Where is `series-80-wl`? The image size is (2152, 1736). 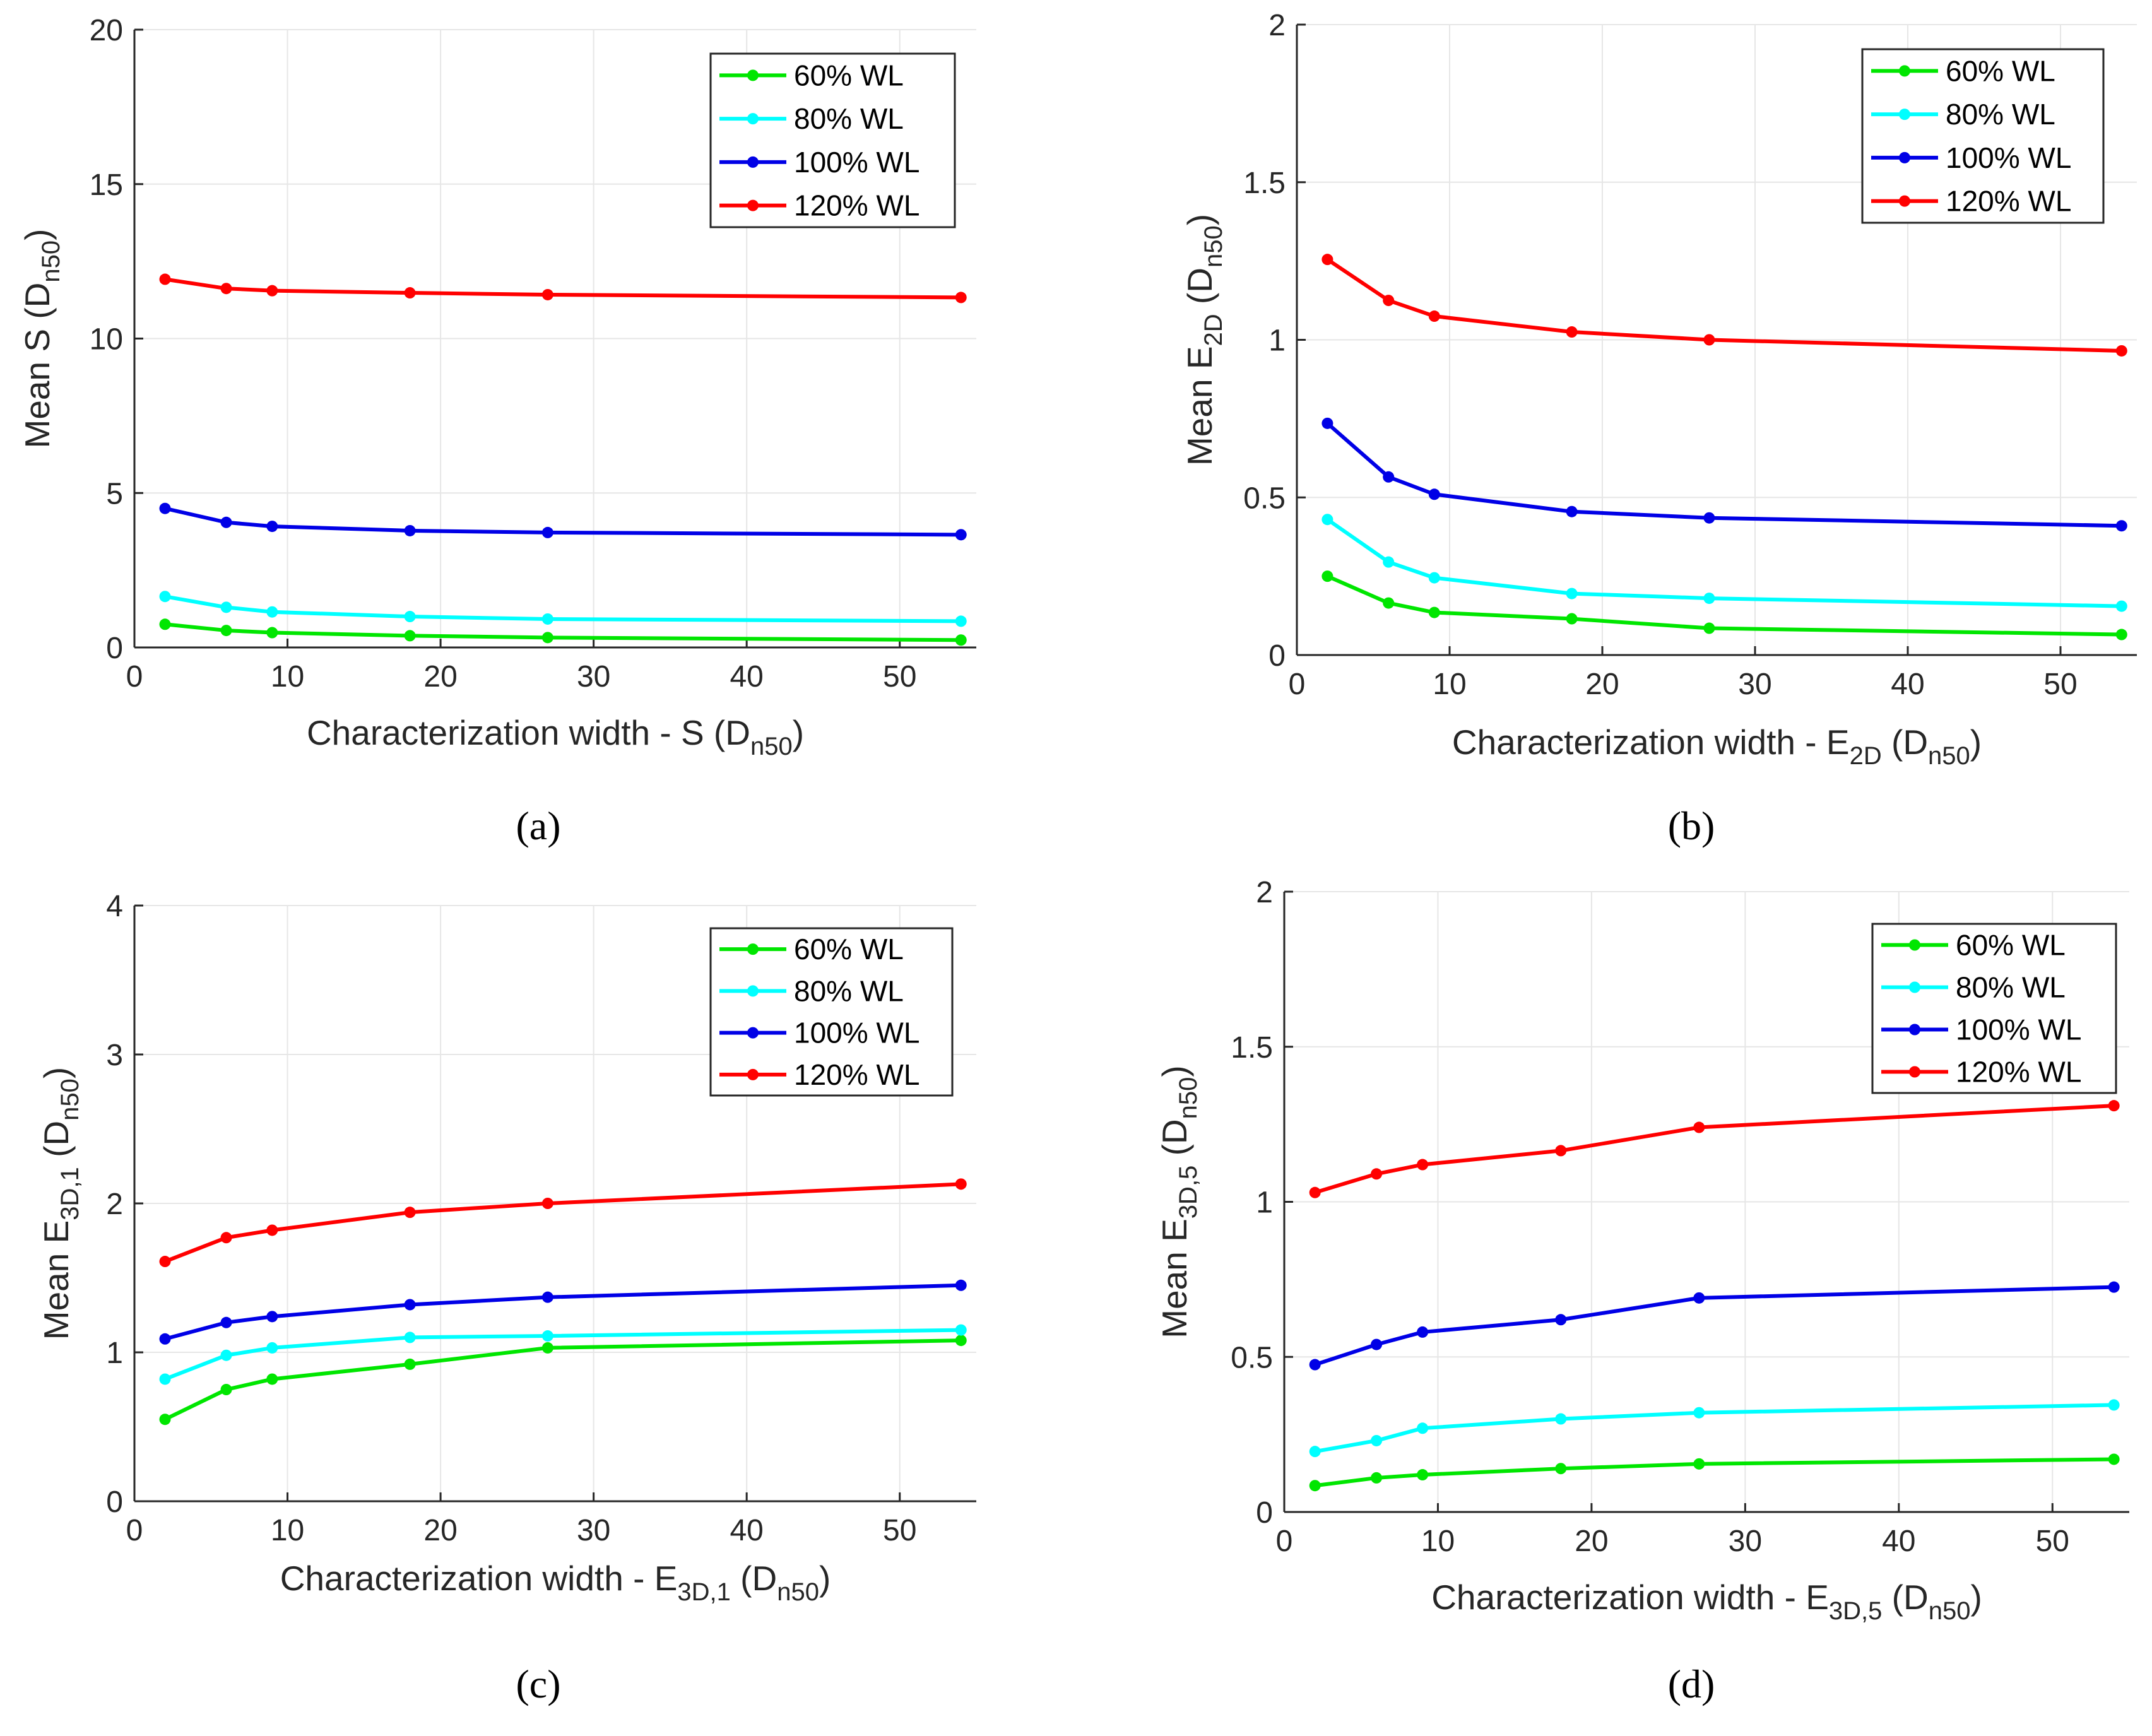
series-80-wl is located at coordinates (1724, 563).